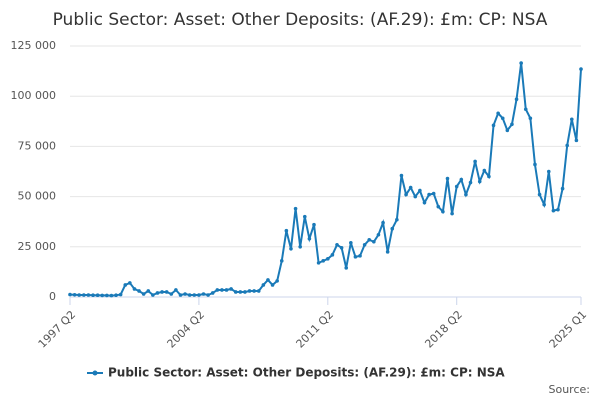 The image size is (600, 400). What do you see at coordinates (315, 329) in the screenshot?
I see `x-tick-label: 2011 Q2` at bounding box center [315, 329].